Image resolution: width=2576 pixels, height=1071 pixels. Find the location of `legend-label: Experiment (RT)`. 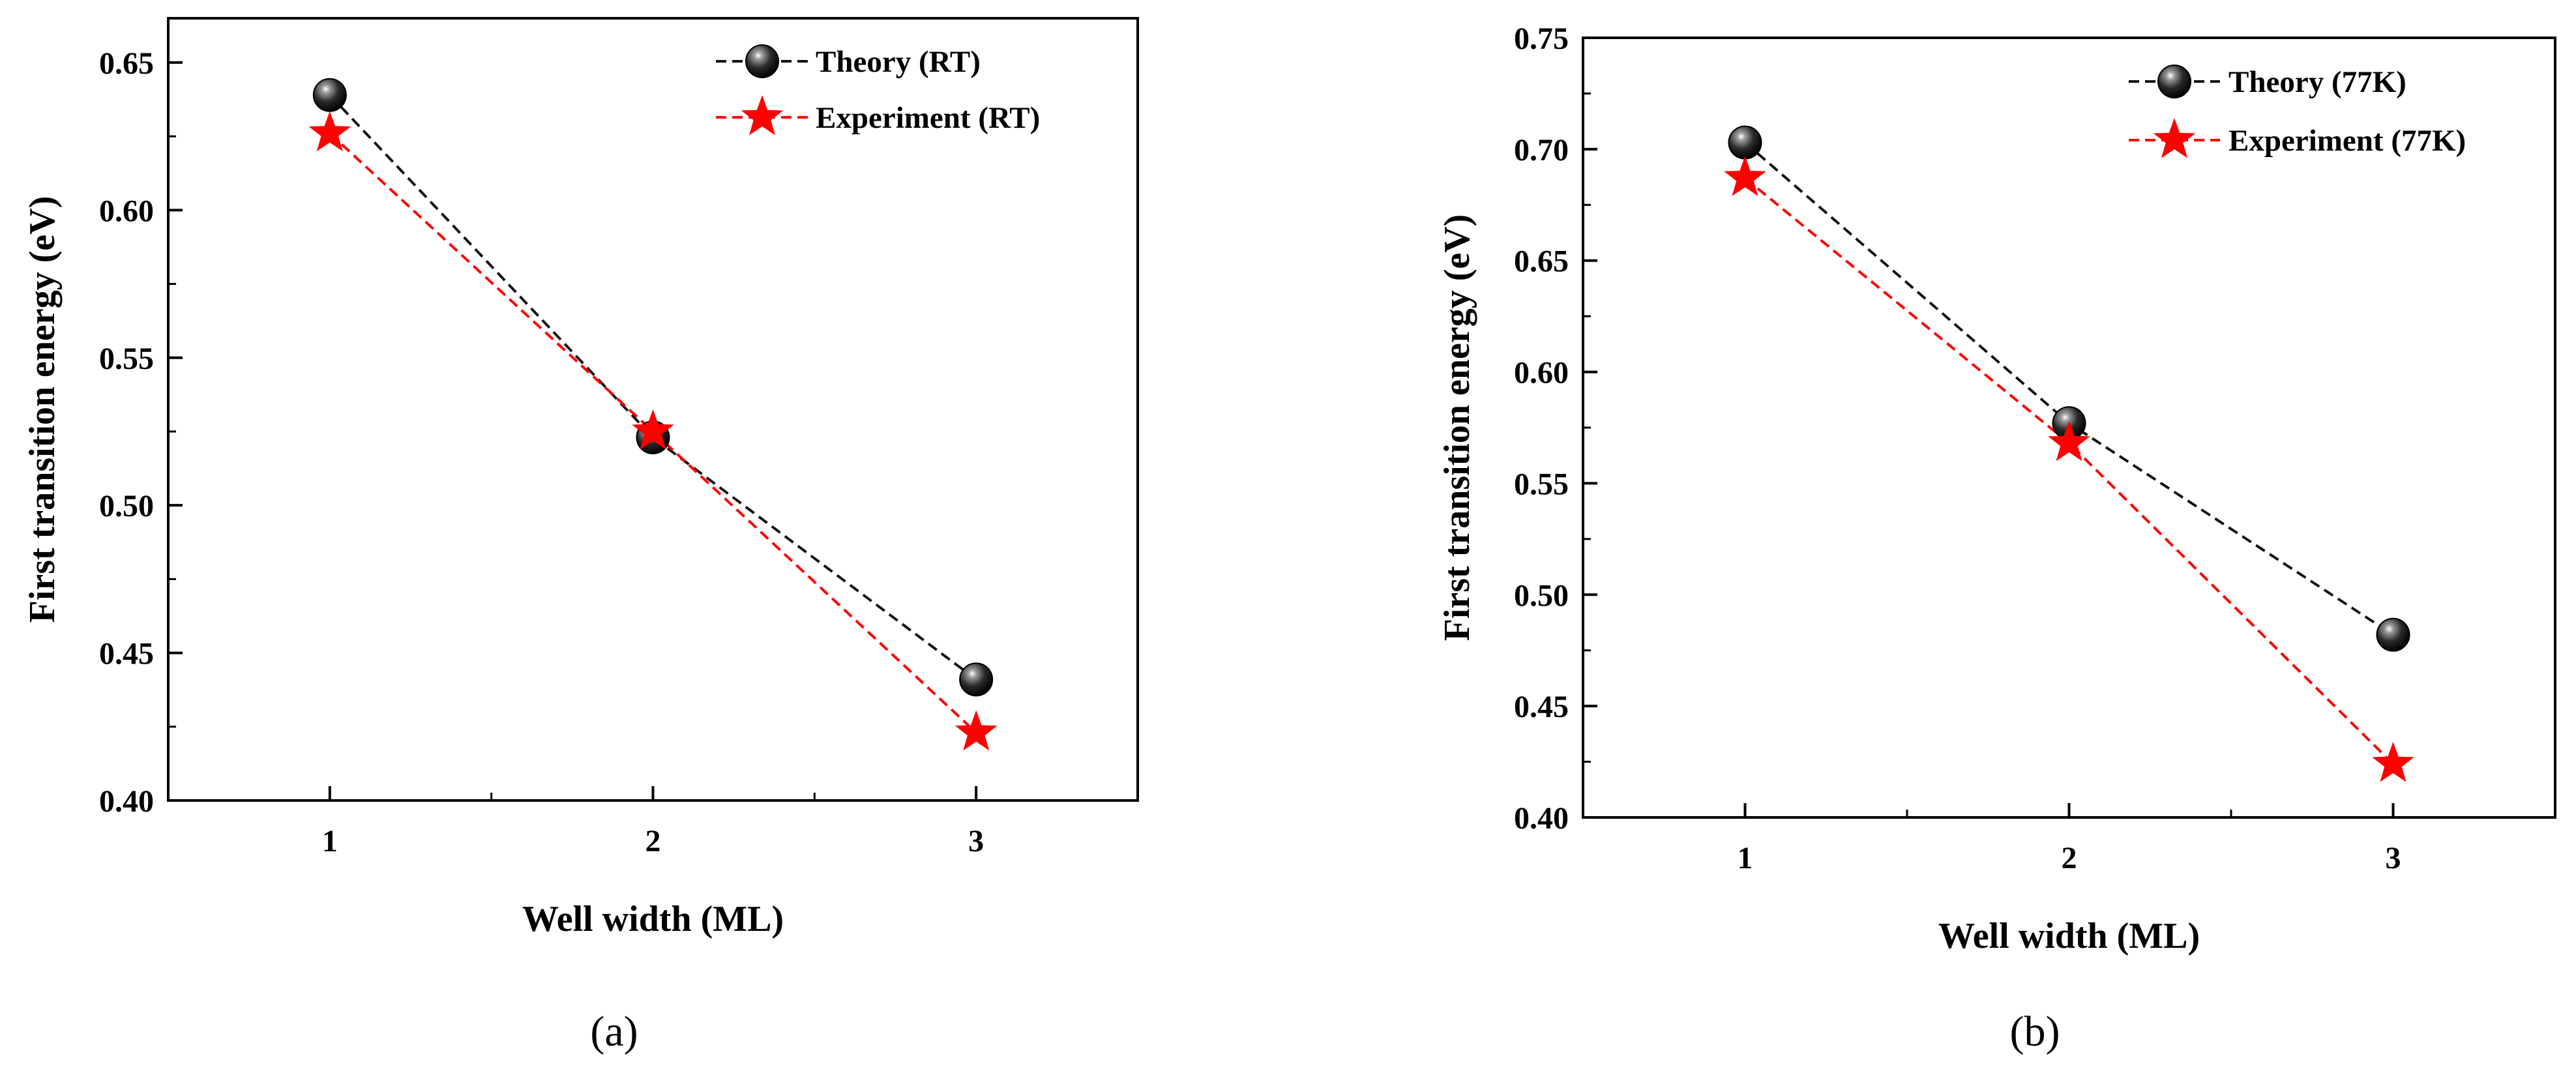

legend-label: Experiment (RT) is located at coordinates (928, 118).